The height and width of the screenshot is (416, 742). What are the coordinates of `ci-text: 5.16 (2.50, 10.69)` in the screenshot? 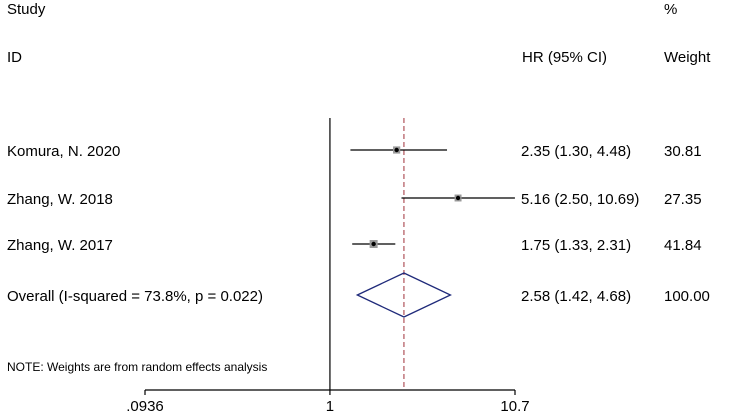 It's located at (580, 199).